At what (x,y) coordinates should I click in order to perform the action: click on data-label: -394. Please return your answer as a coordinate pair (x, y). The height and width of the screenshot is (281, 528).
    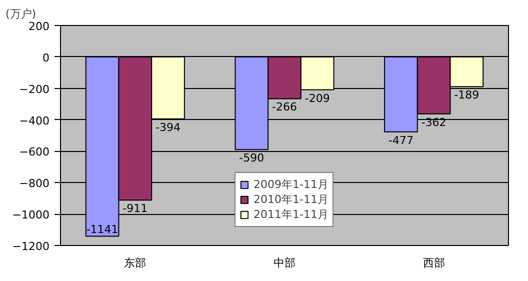
    Looking at the image, I should click on (168, 127).